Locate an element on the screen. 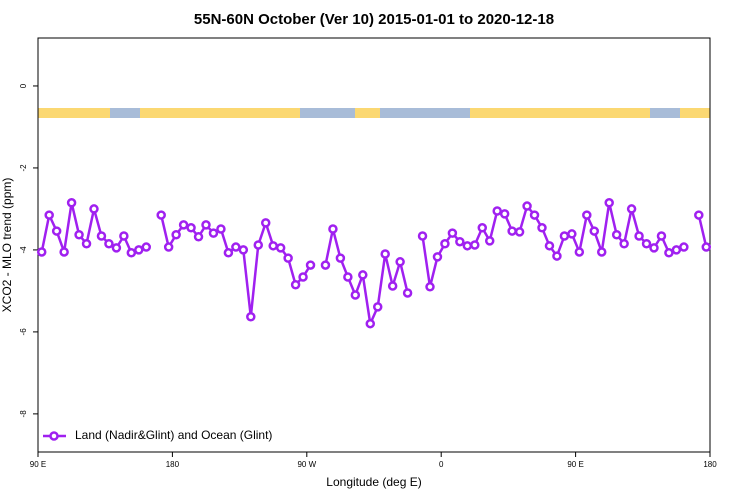 This screenshot has width=750, height=500. y-tick-label: 0 is located at coordinates (23, 85).